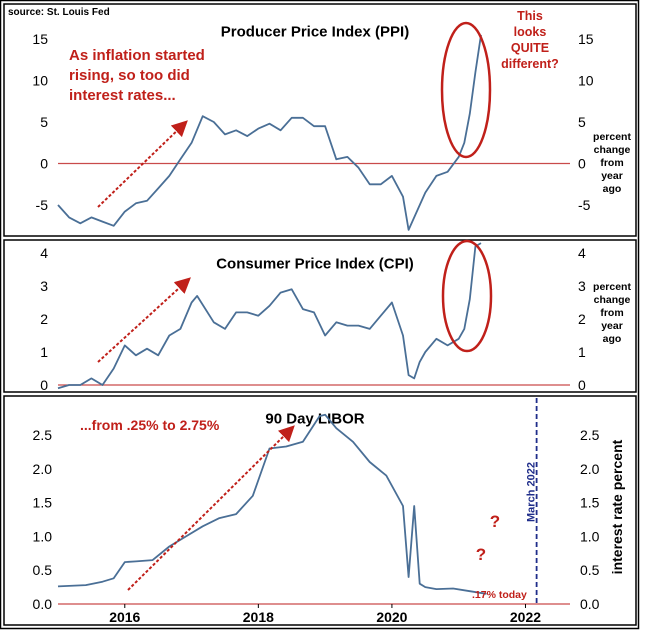  What do you see at coordinates (530, 48) in the screenshot?
I see `ppi-callout-line: QUITE` at bounding box center [530, 48].